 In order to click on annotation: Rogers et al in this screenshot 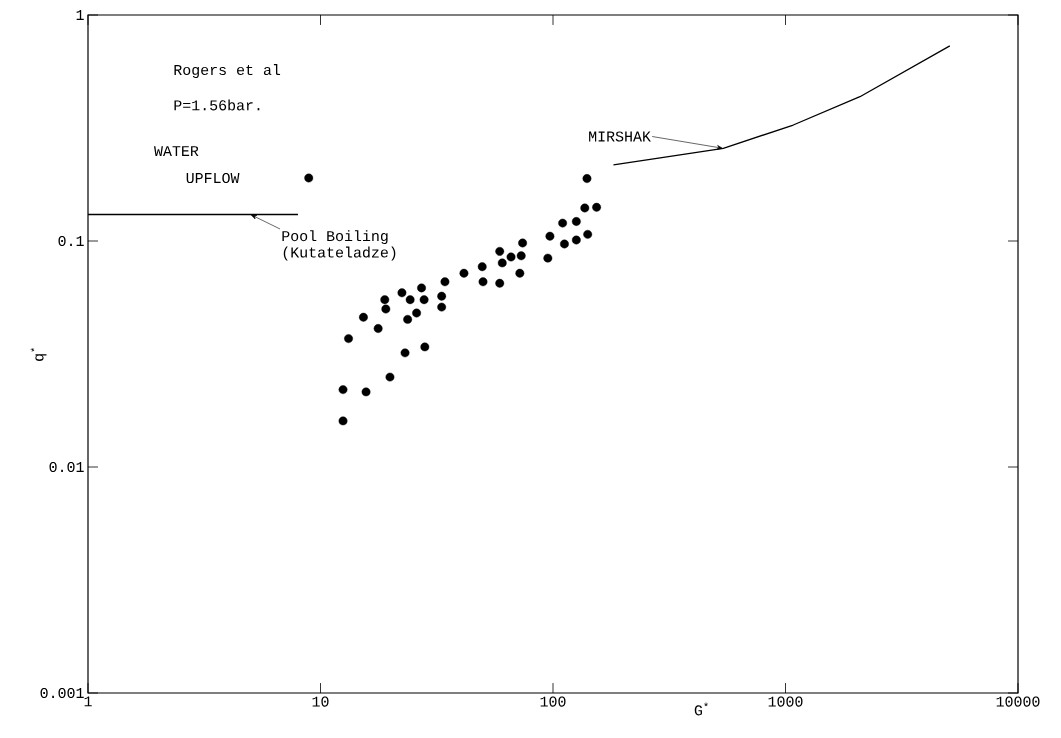, I will do `click(227, 71)`.